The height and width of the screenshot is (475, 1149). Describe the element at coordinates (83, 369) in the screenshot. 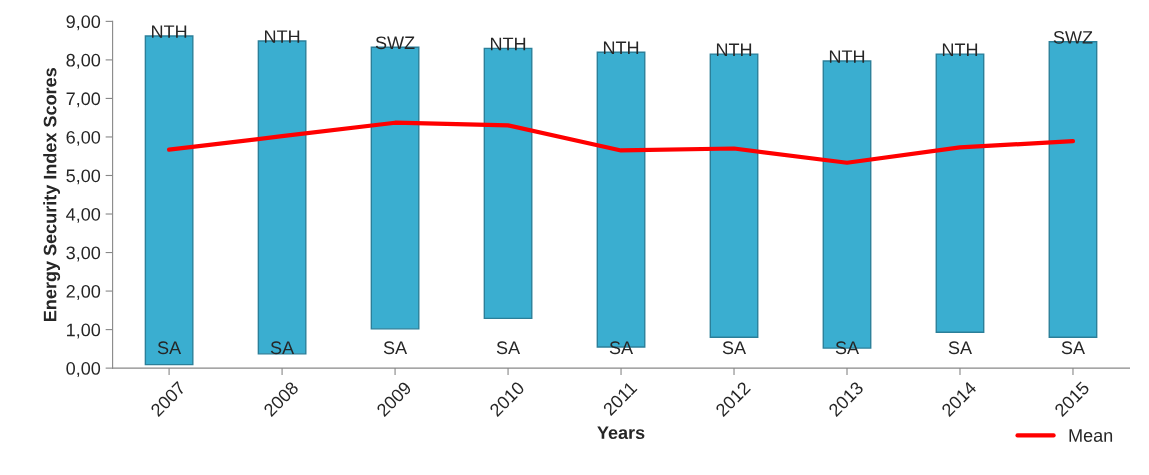

I see `y-tick-label: 0,00` at that location.